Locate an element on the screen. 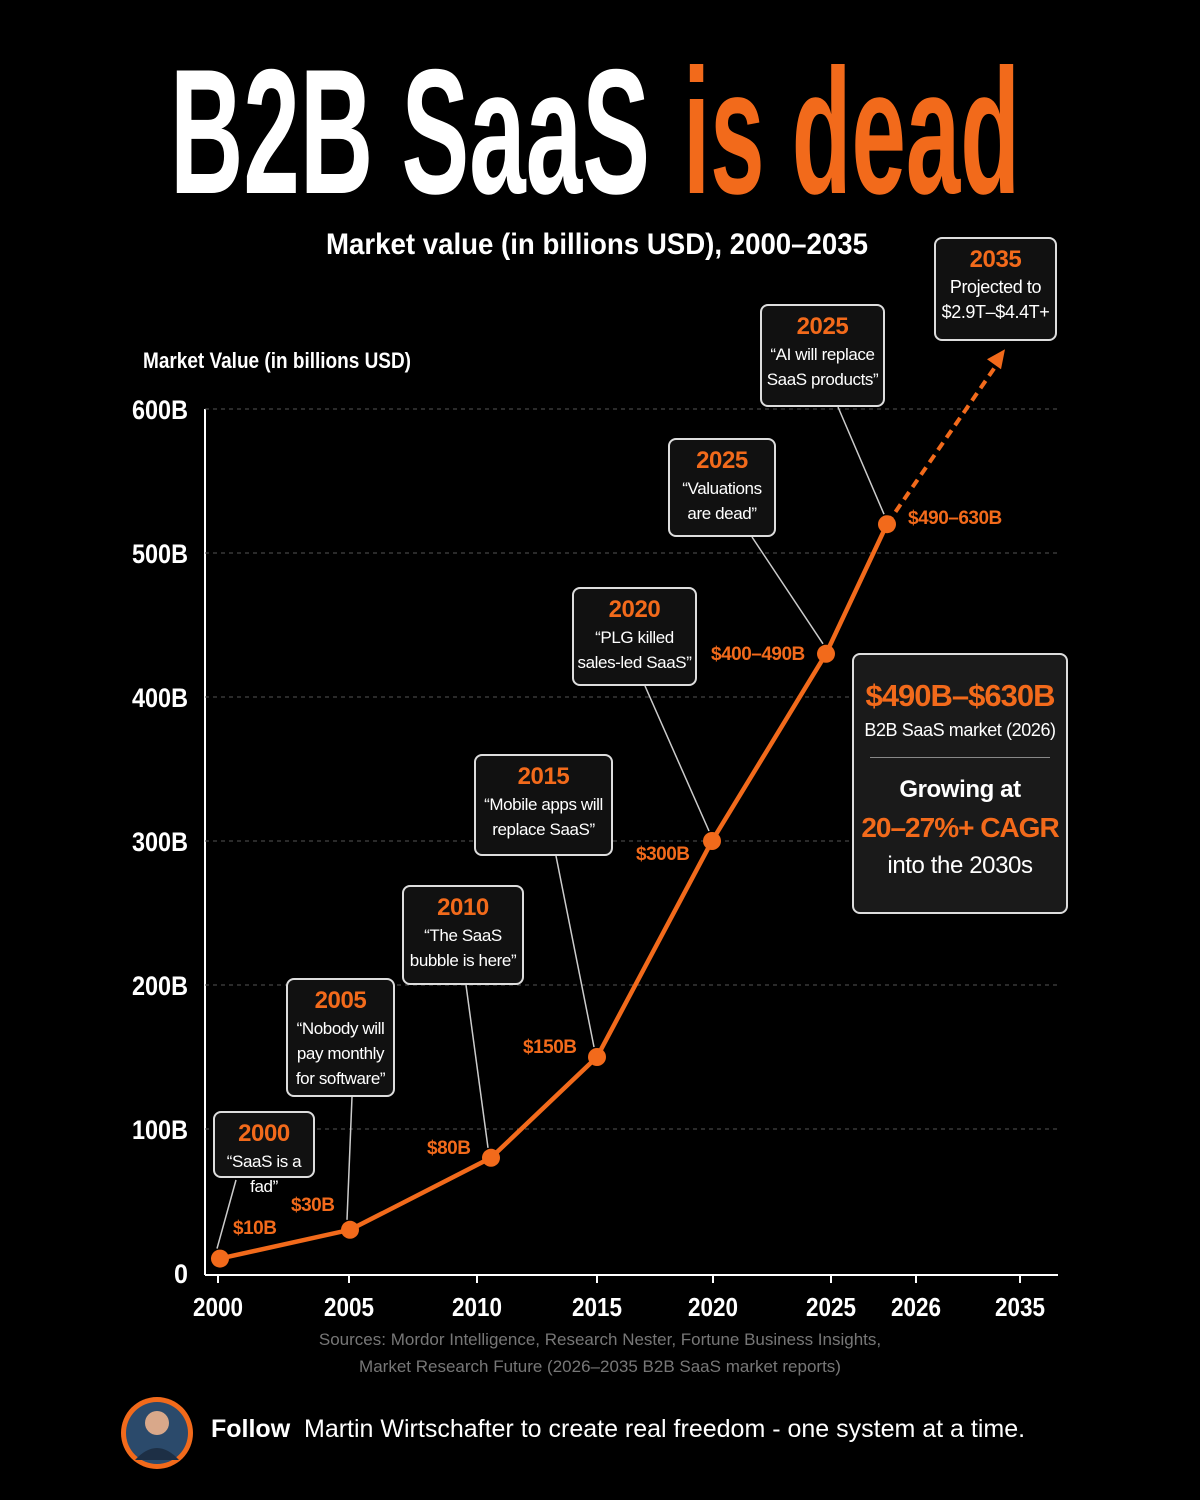 The height and width of the screenshot is (1500, 1200). footer-follow: Follow is located at coordinates (251, 1429).